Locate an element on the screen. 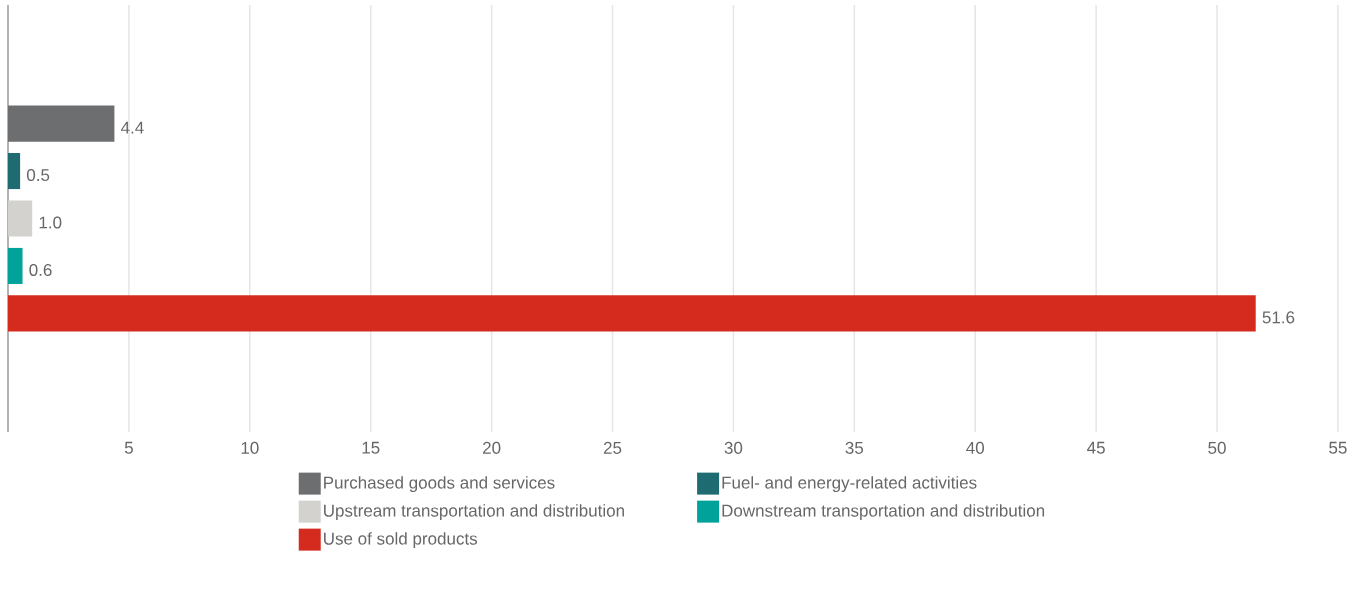 The width and height of the screenshot is (1369, 589). data-label: 51.6 is located at coordinates (1278, 317).